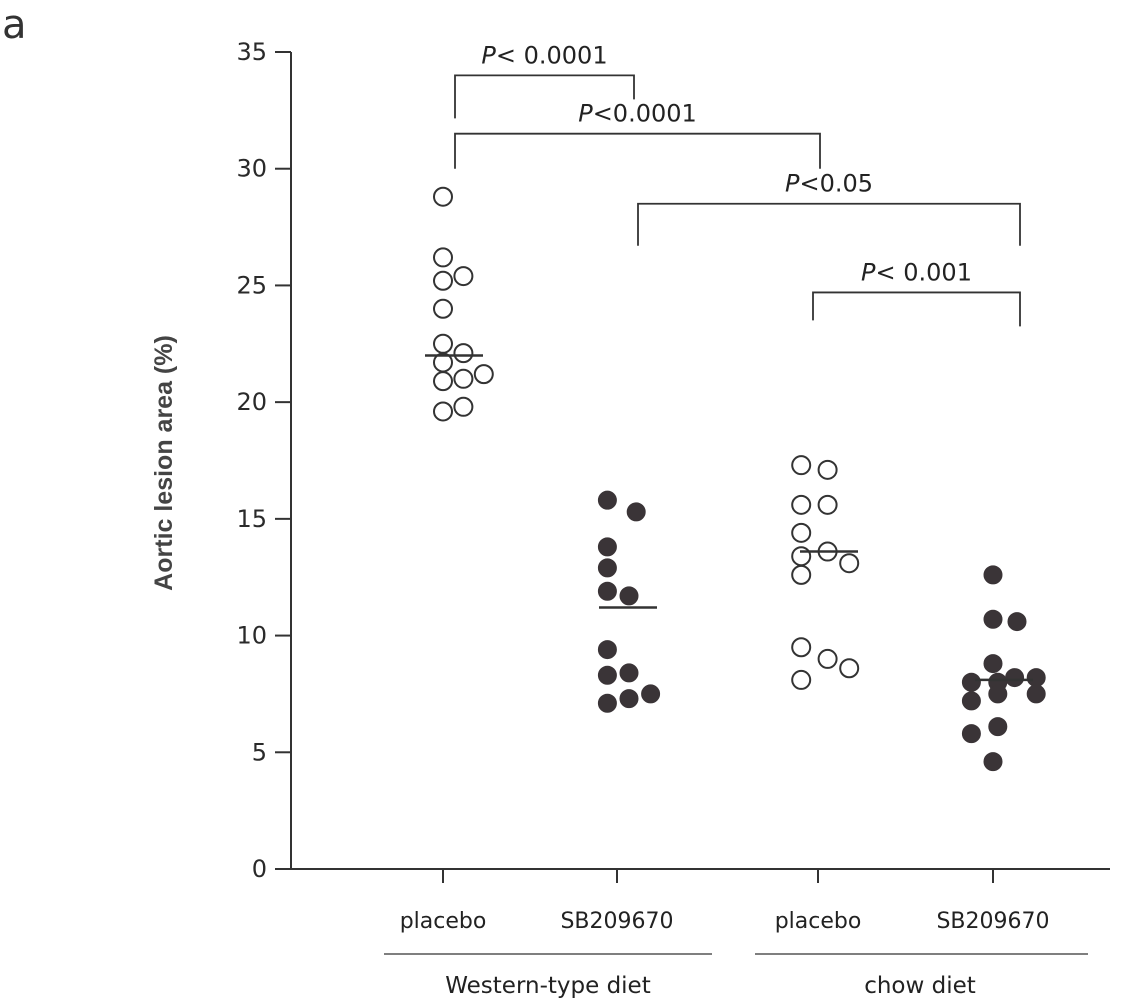  I want to click on p-value-label: P< 0.0001, so click(544, 55).